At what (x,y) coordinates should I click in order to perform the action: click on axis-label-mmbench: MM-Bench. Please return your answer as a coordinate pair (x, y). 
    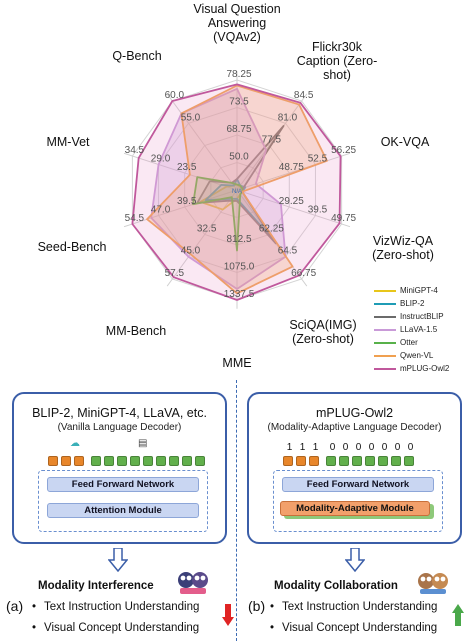
    Looking at the image, I should click on (136, 331).